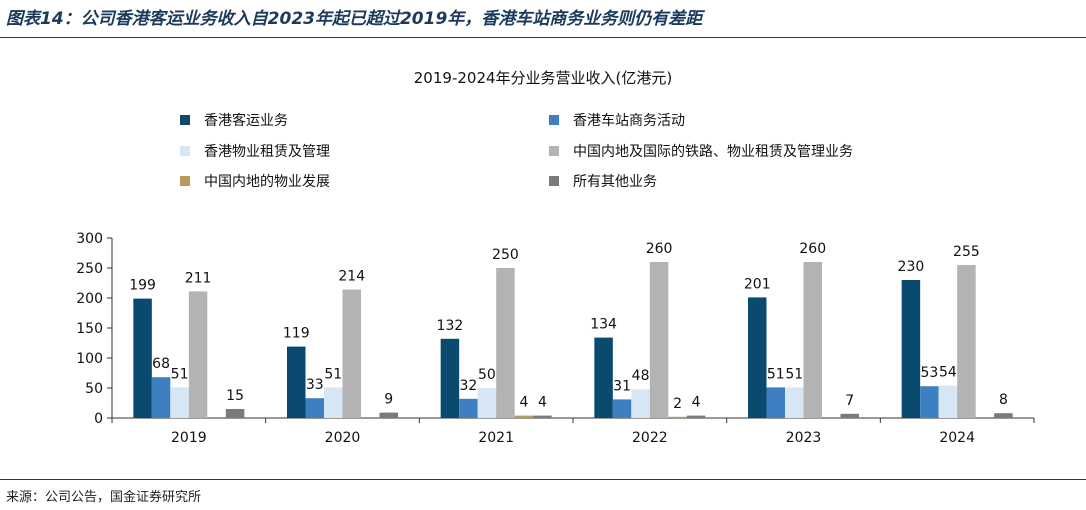 The height and width of the screenshot is (510, 1086). What do you see at coordinates (267, 152) in the screenshot?
I see `legend-label-3: 香港物业租赁及管理` at bounding box center [267, 152].